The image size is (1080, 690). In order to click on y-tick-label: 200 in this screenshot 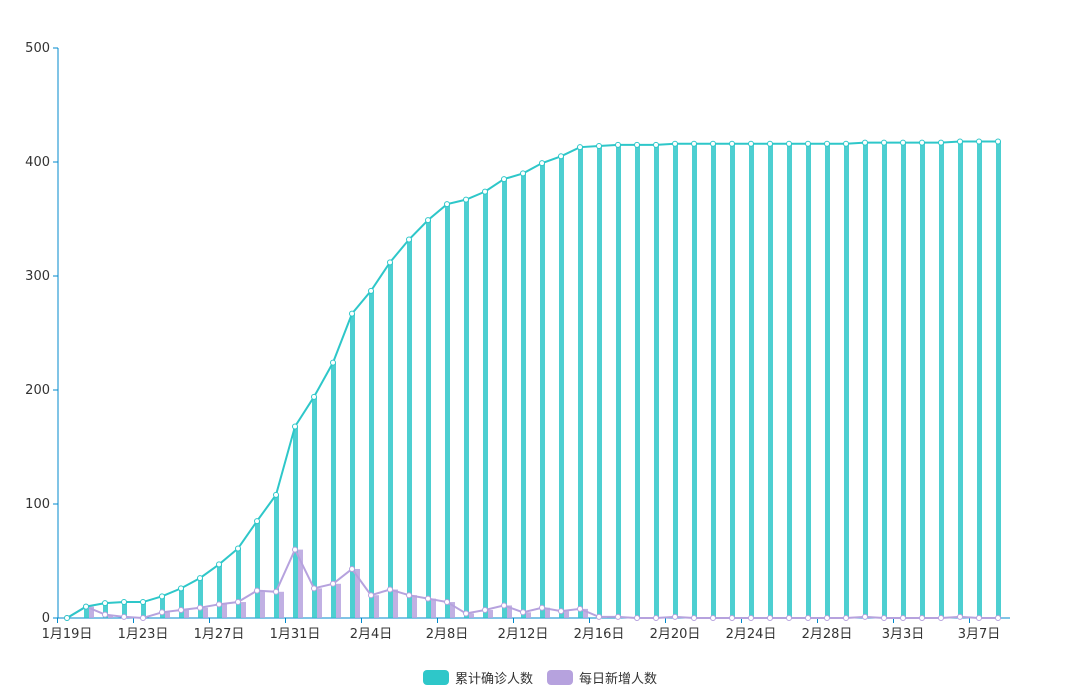, I will do `click(37, 390)`.